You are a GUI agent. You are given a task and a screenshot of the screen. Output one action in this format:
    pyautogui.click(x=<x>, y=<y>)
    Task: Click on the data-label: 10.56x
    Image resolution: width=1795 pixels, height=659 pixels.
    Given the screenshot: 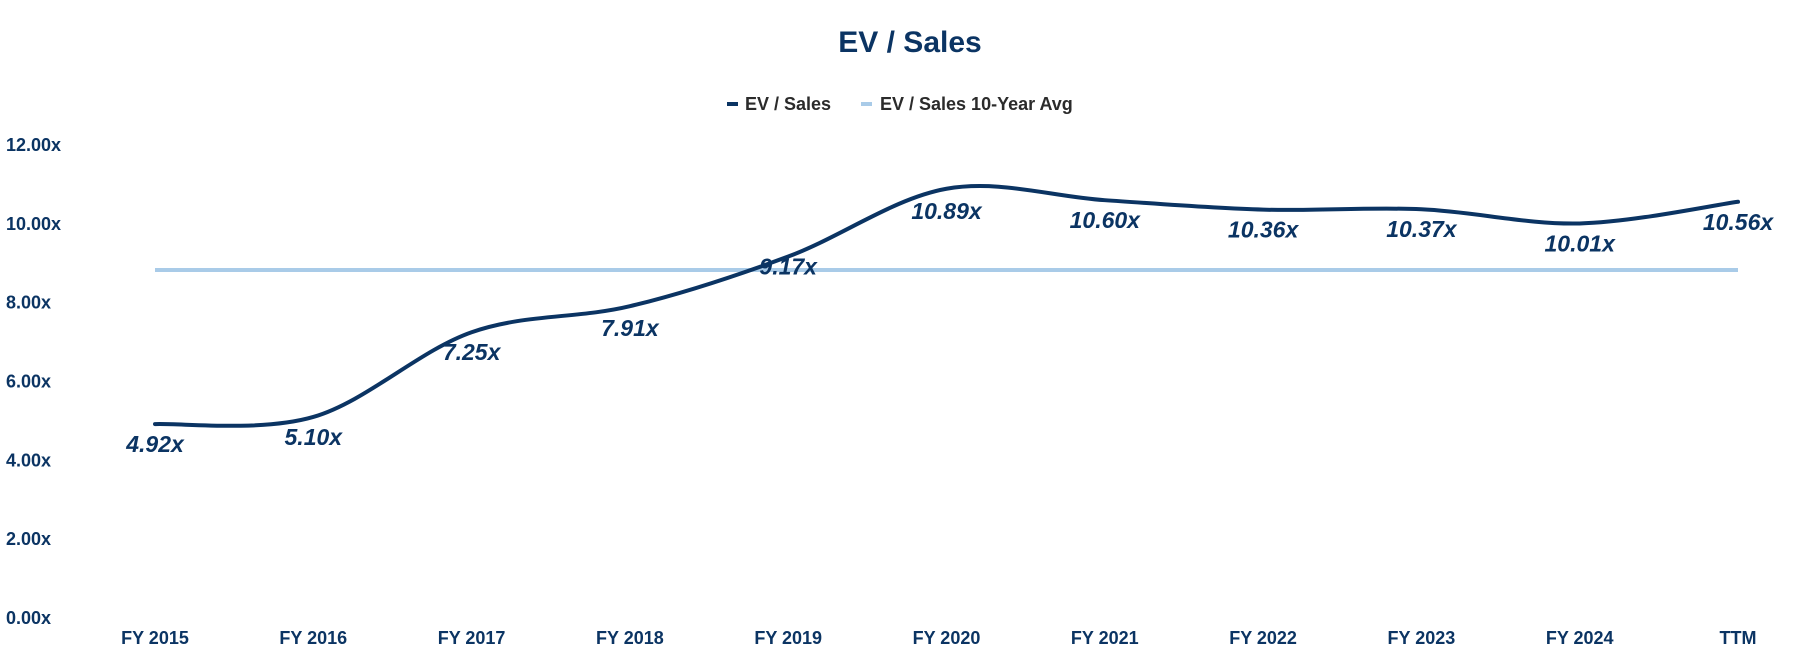 What is the action you would take?
    pyautogui.click(x=1739, y=222)
    